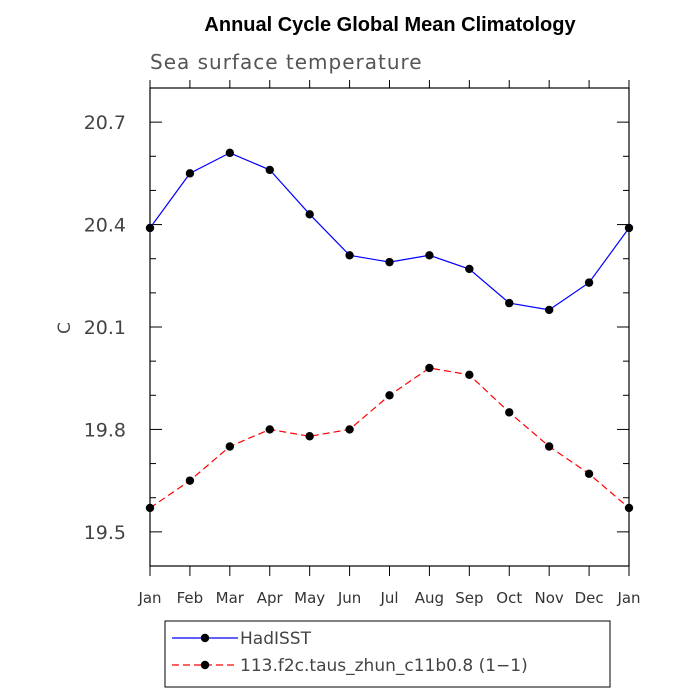 The height and width of the screenshot is (700, 700). I want to click on legend: HadISST 113.f2c.taus_zhun_c11b0.8 (1−1), so click(387, 654).